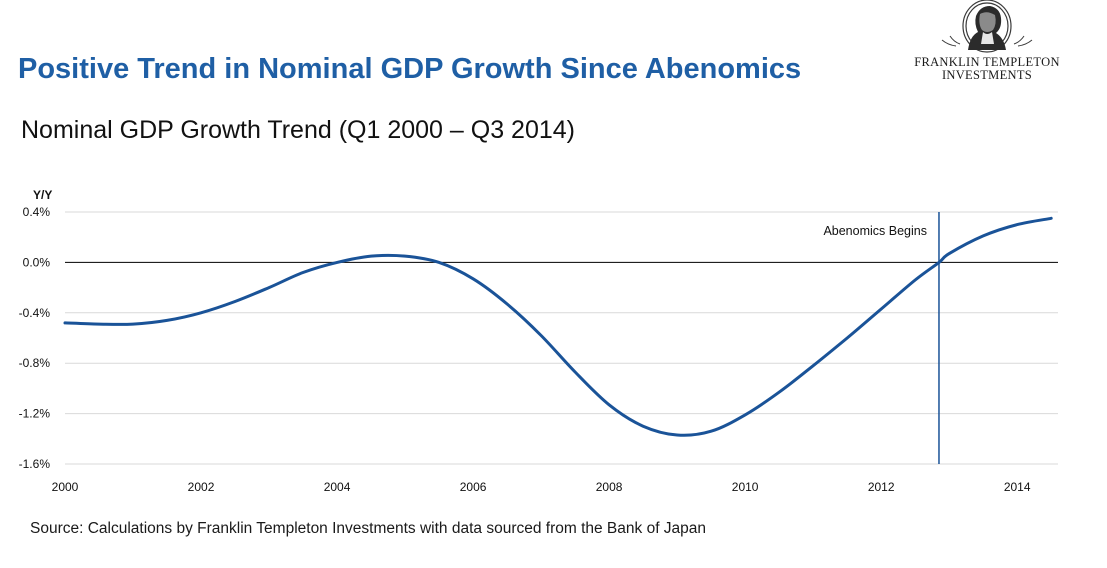  What do you see at coordinates (35, 414) in the screenshot?
I see `y-tick-label: -1.2%` at bounding box center [35, 414].